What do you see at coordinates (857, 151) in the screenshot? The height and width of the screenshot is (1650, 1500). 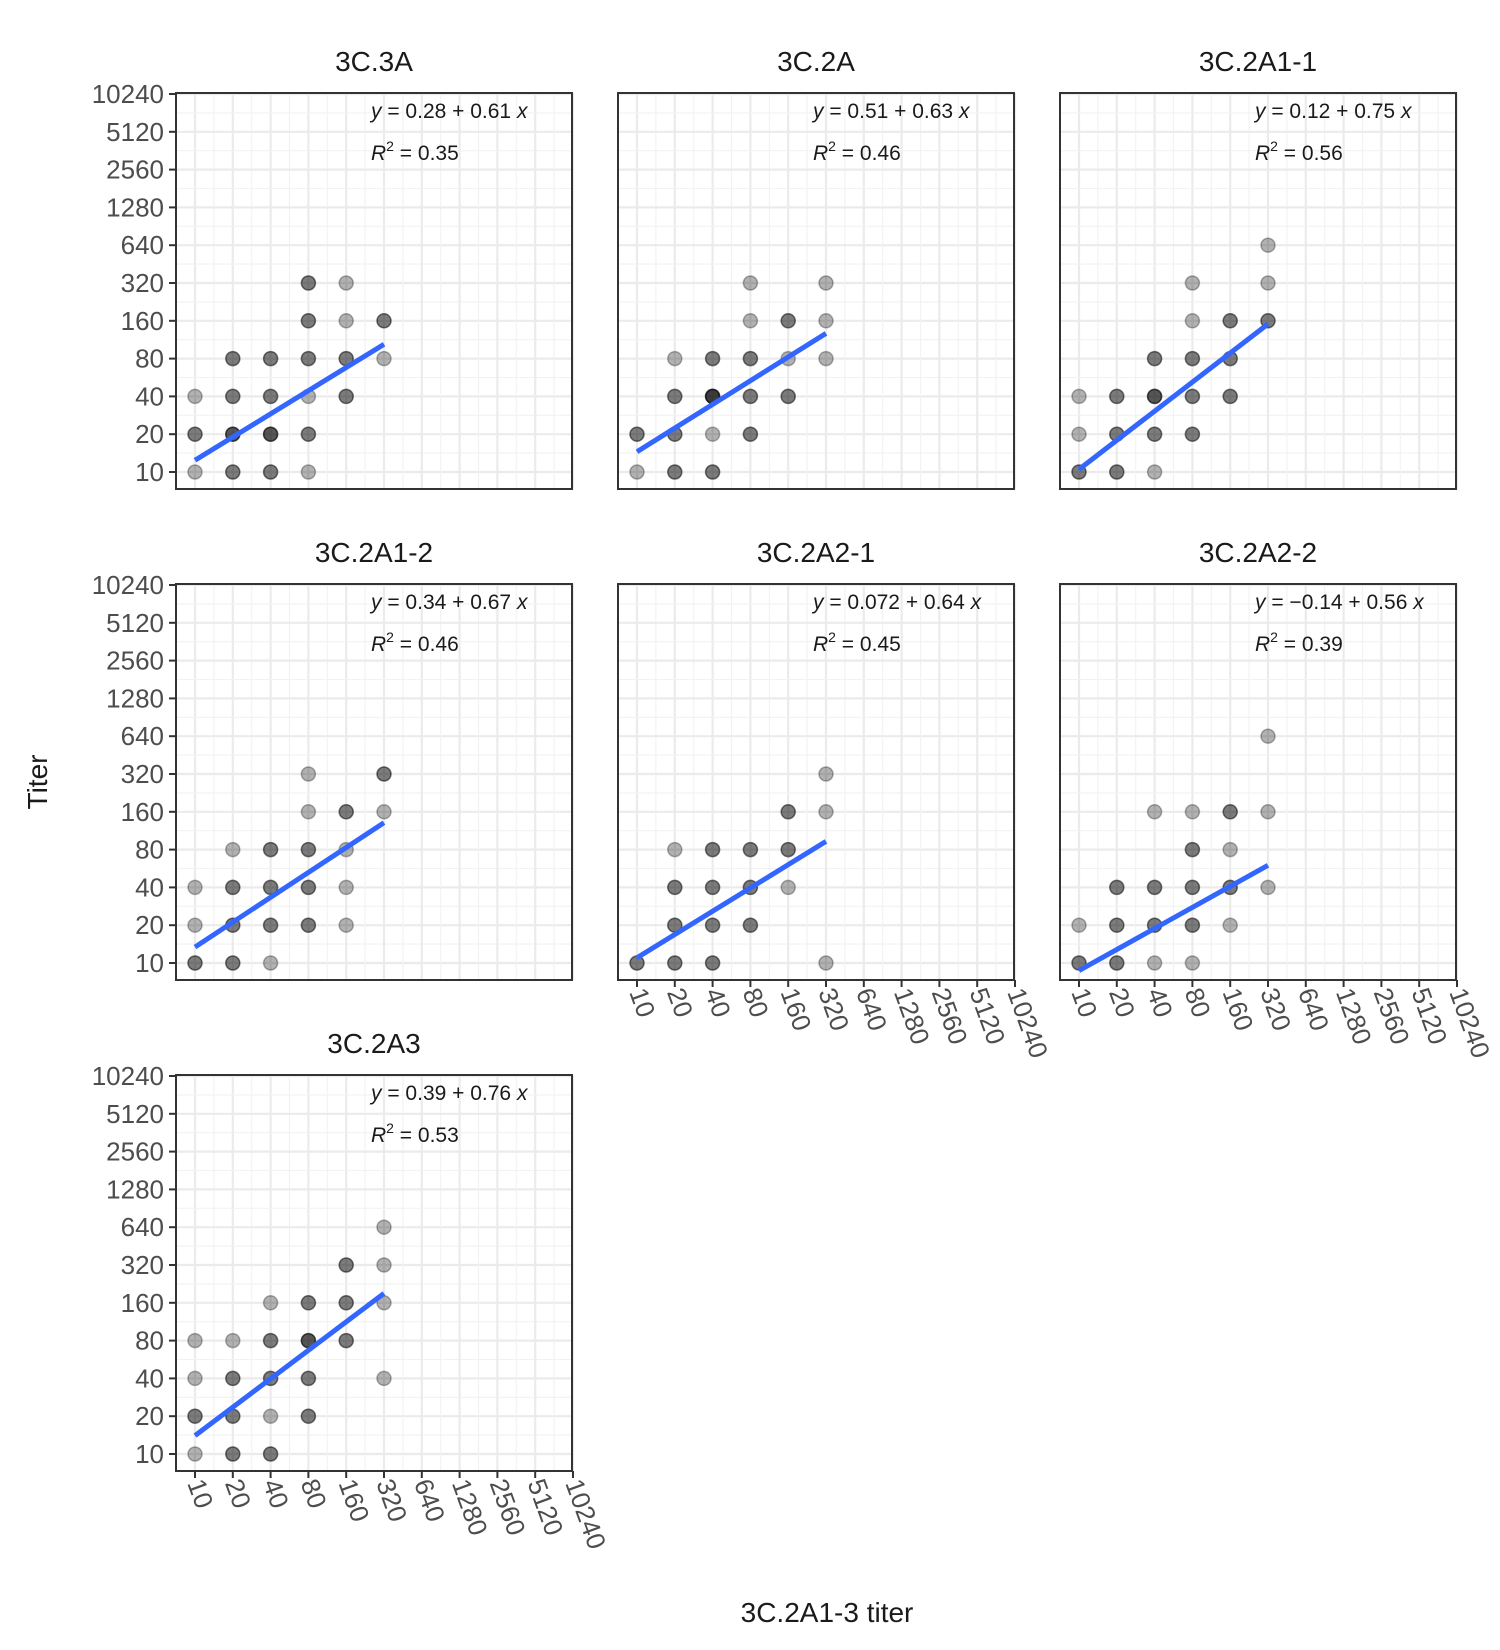 I see `r-squared: R2 = 0.46` at bounding box center [857, 151].